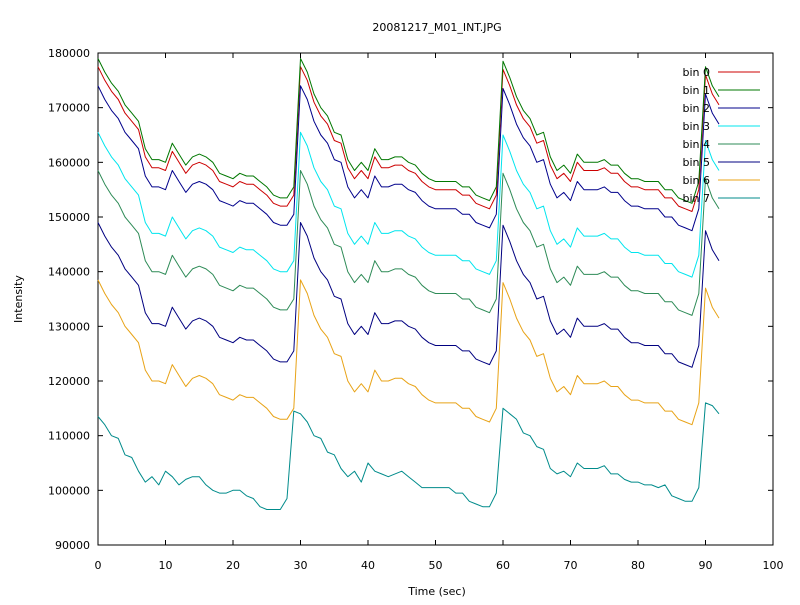  I want to click on chart-title: 20081217_M01_INT.JPG, so click(436, 27).